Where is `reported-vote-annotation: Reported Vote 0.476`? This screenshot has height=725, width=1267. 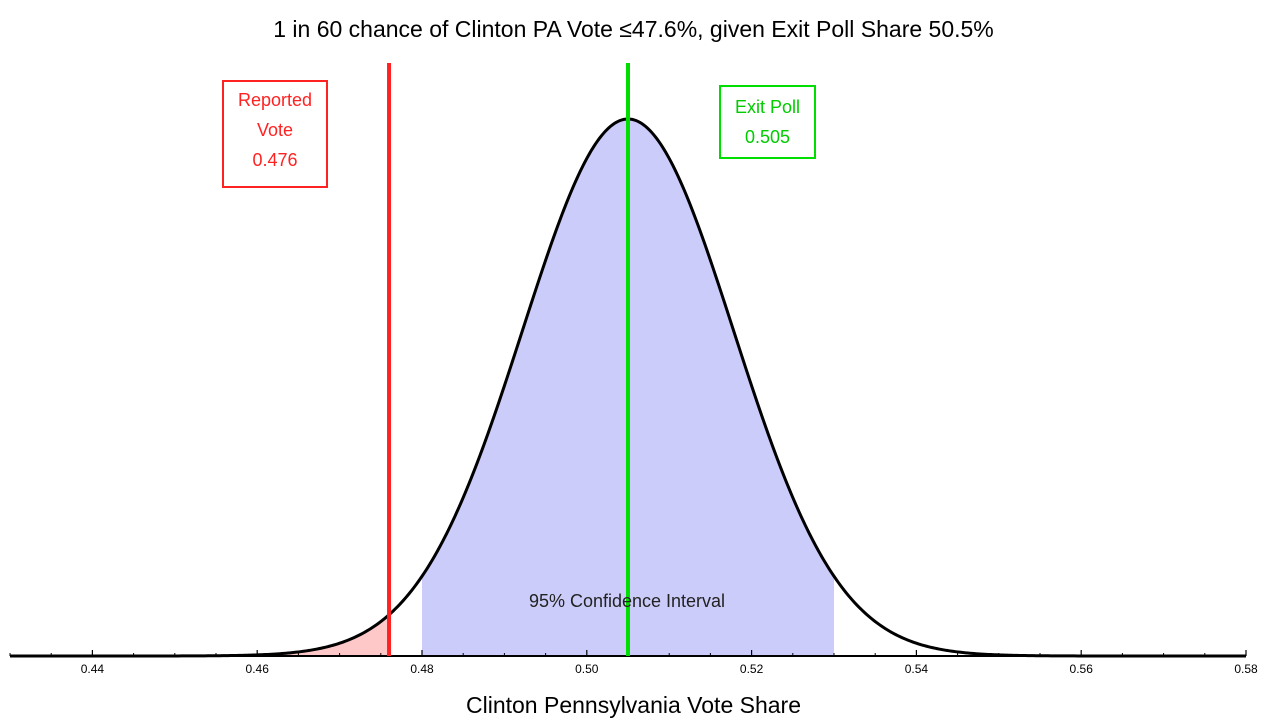 reported-vote-annotation: Reported Vote 0.476 is located at coordinates (275, 134).